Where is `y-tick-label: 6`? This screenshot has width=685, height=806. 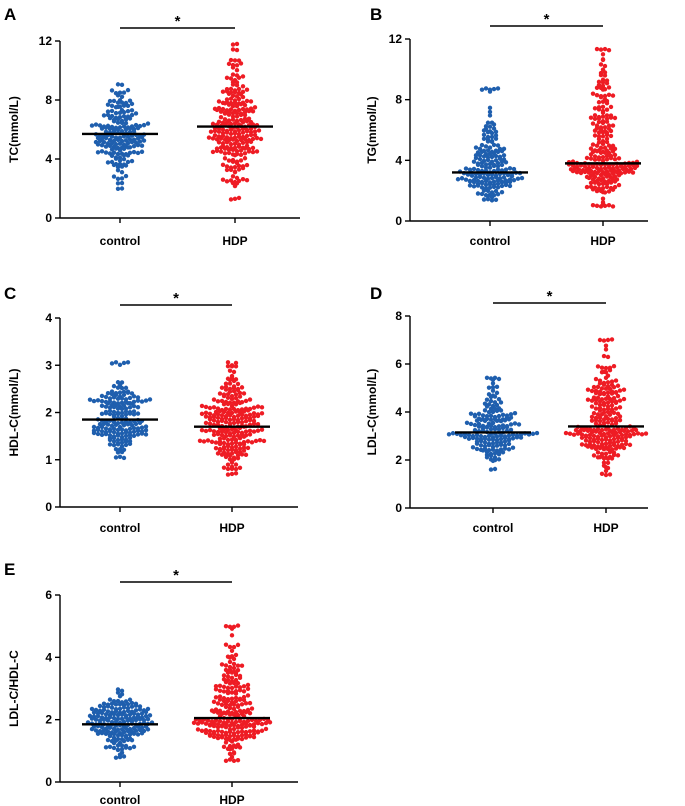
y-tick-label: 6 is located at coordinates (398, 364).